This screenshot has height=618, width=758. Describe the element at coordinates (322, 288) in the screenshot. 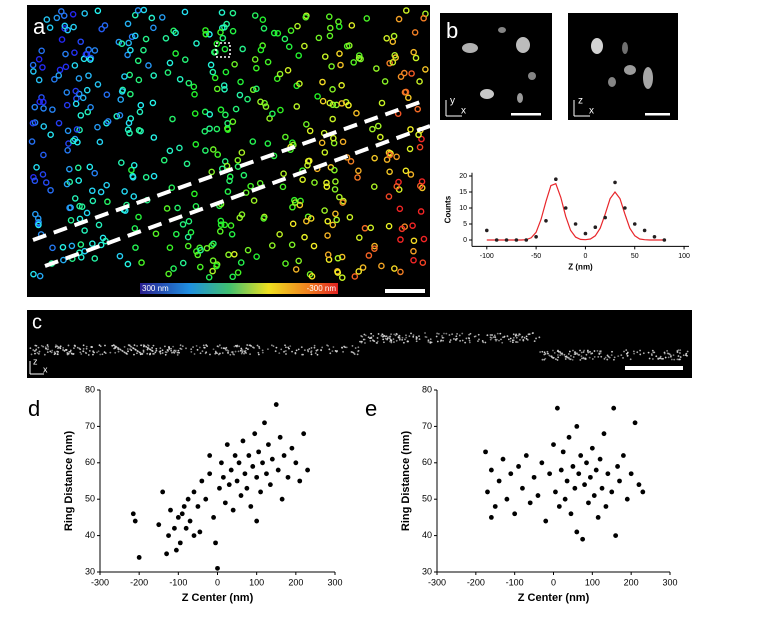

I see `colorbar-label: -300 nm` at that location.